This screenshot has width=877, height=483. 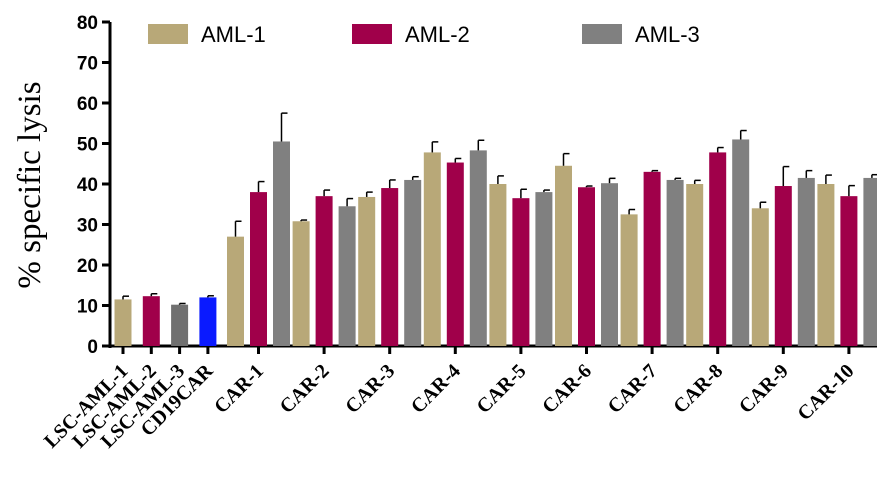 I want to click on x-tick-label: CAR-8, so click(x=698, y=389).